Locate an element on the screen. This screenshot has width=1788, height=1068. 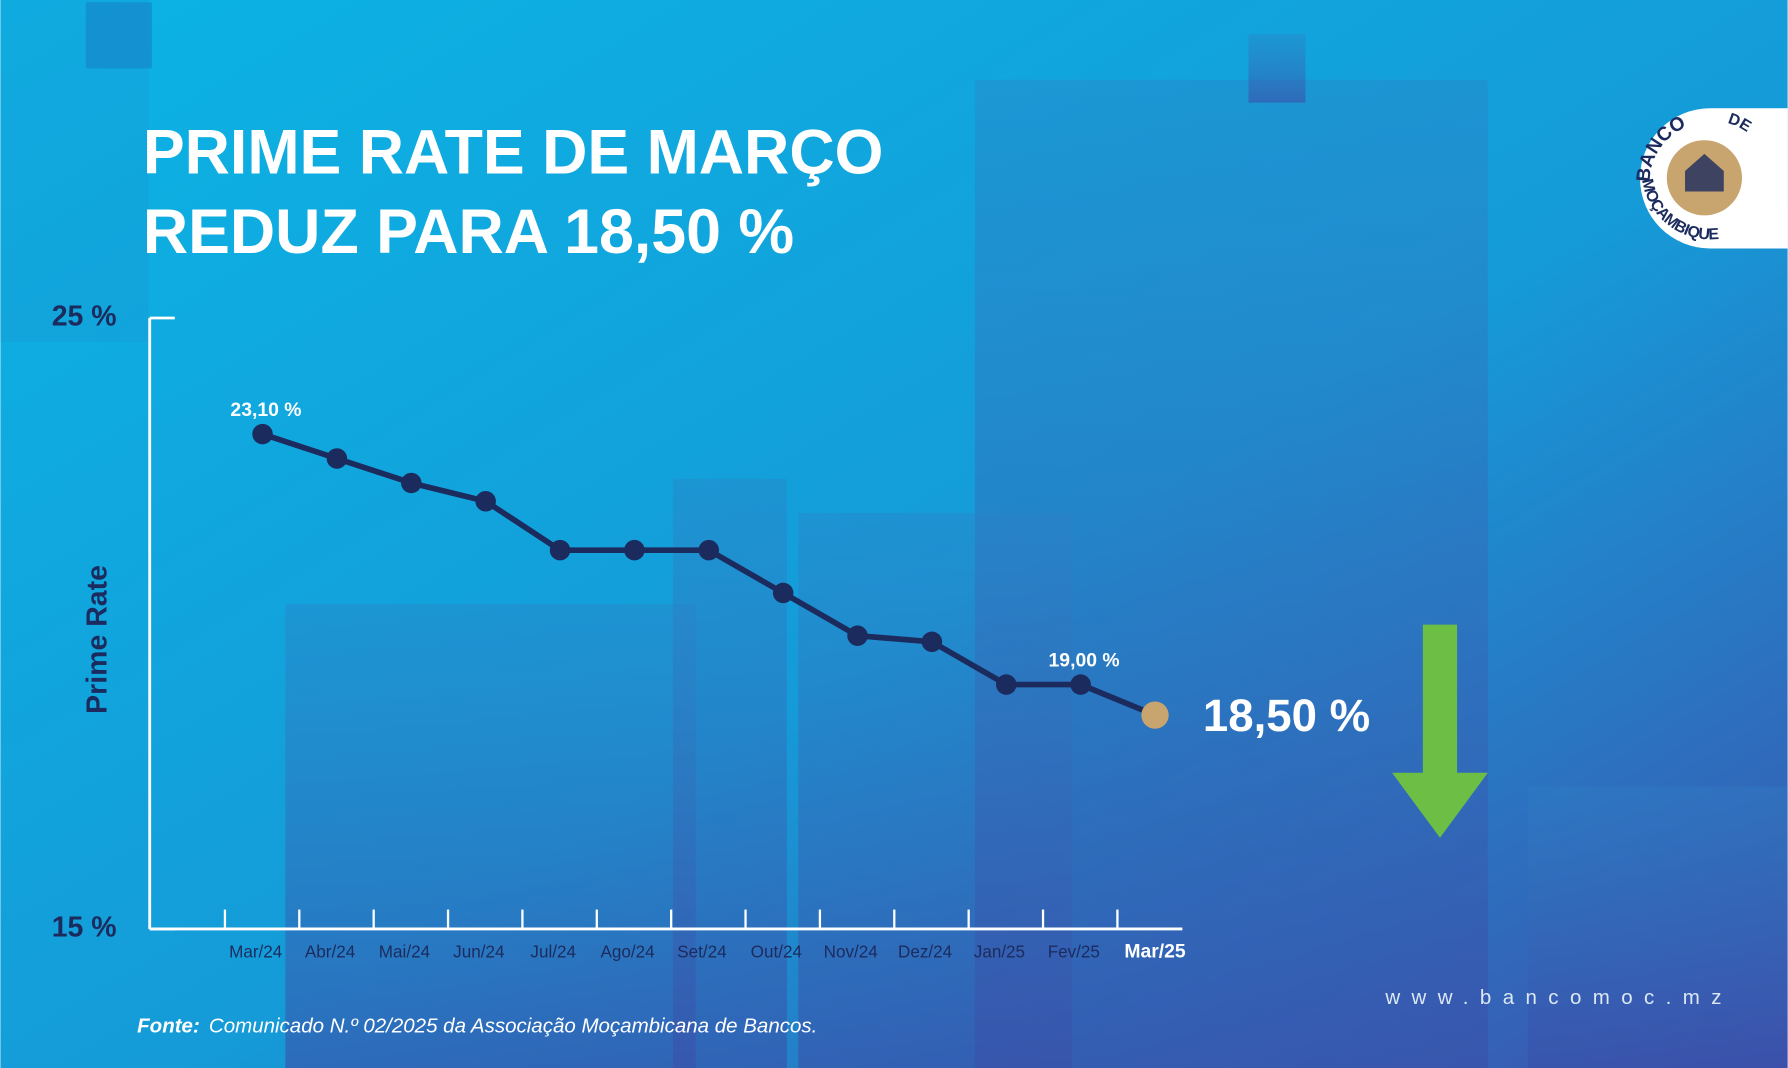
website: www.bancomoc.mz is located at coordinates (1558, 997).